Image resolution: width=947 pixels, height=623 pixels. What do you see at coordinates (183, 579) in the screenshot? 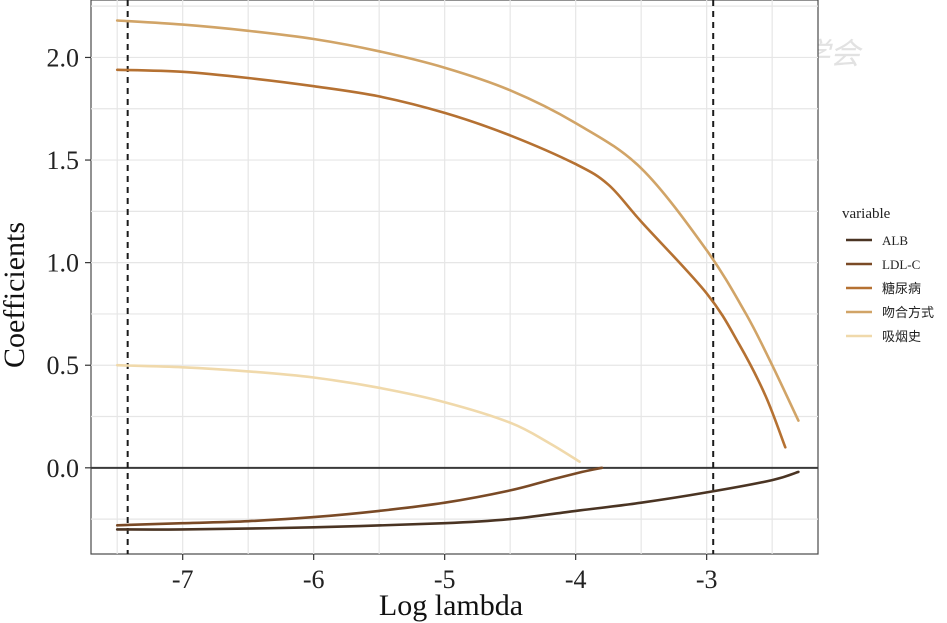
I see `x-tick-label: -7` at bounding box center [183, 579].